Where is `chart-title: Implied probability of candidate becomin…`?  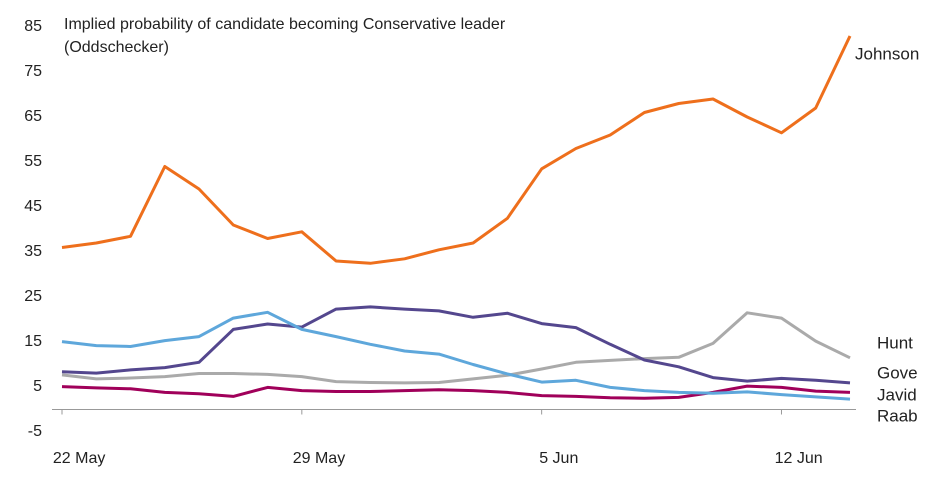
chart-title: Implied probability of candidate becomin… is located at coordinates (285, 36).